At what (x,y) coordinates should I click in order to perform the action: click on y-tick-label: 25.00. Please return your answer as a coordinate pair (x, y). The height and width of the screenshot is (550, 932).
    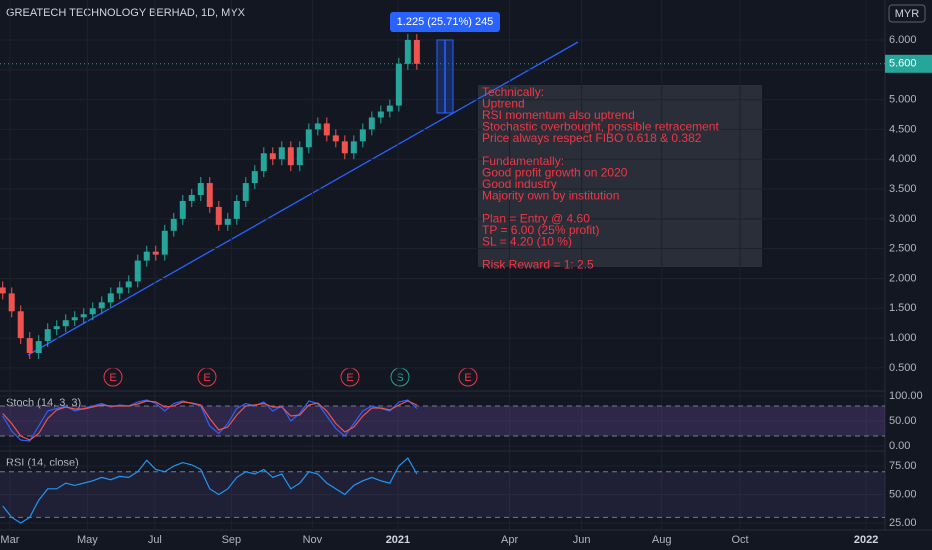
    Looking at the image, I should click on (903, 523).